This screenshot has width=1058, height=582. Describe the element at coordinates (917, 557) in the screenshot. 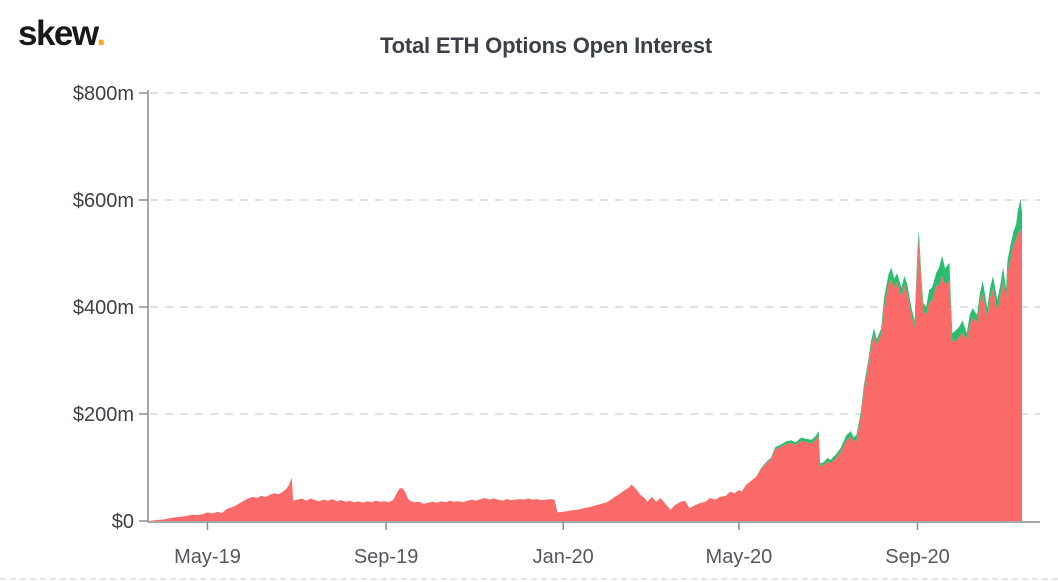

I see `x-tick-label-Sep-20: Sep-20` at that location.